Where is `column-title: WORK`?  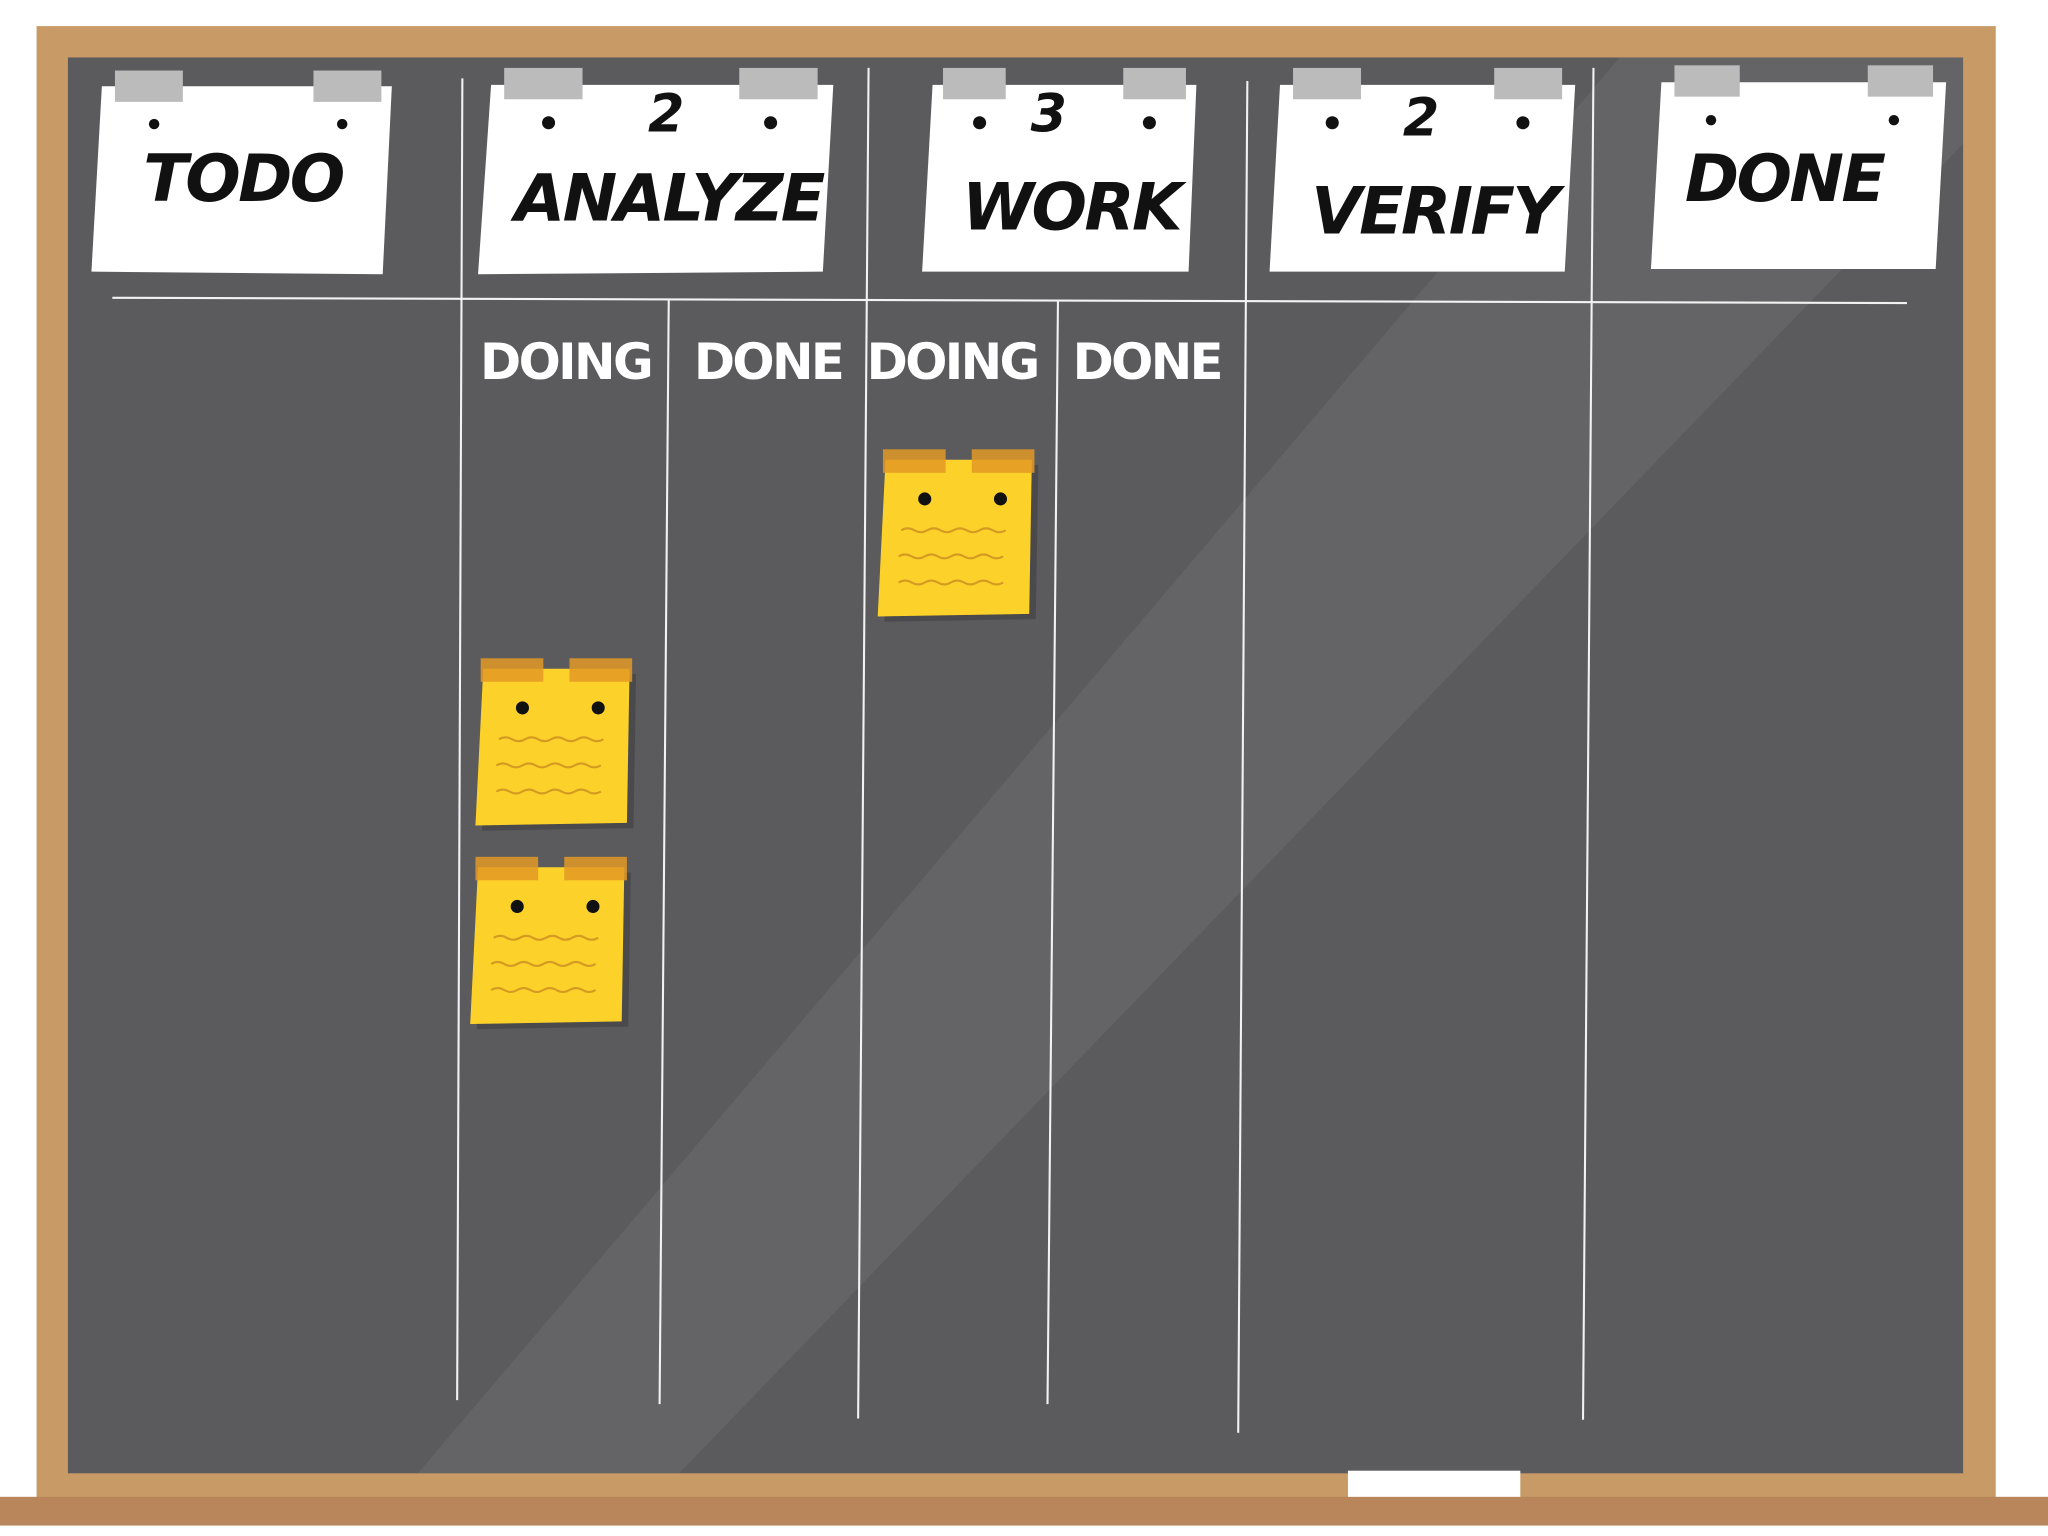
column-title: WORK is located at coordinates (1074, 208).